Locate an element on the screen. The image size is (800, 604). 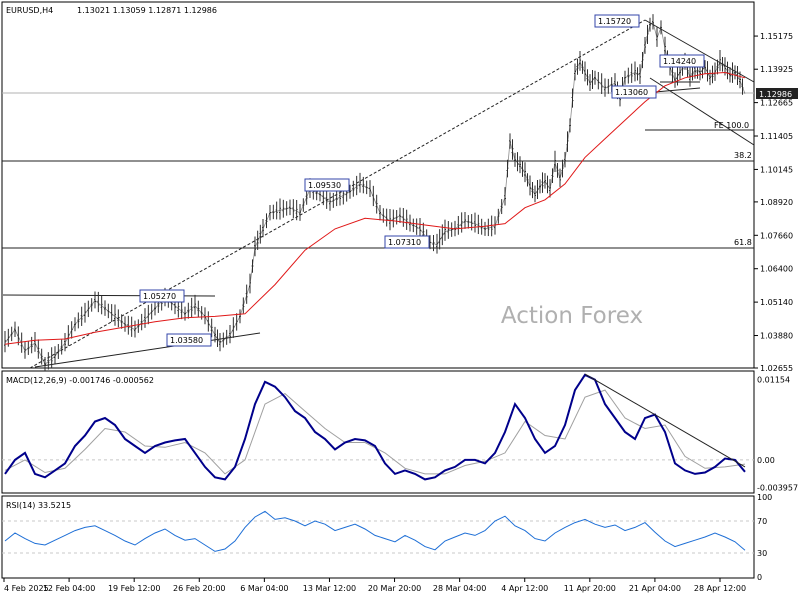
price-axis-label: 1.15175 is located at coordinates (776, 36).